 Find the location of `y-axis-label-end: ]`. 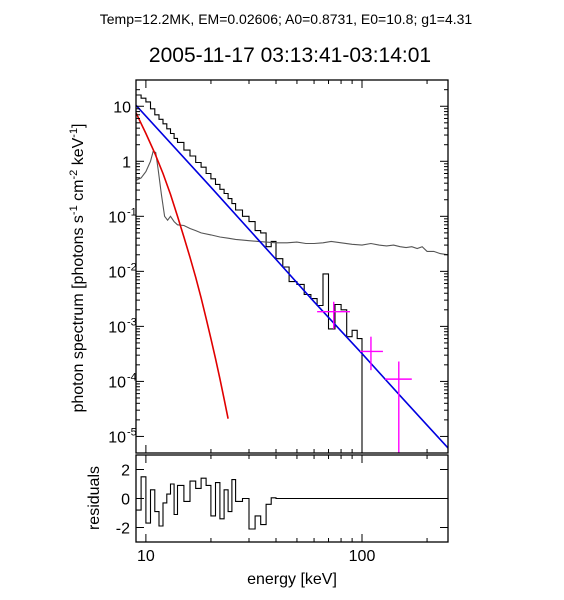

y-axis-label-end: ] is located at coordinates (78, 125).